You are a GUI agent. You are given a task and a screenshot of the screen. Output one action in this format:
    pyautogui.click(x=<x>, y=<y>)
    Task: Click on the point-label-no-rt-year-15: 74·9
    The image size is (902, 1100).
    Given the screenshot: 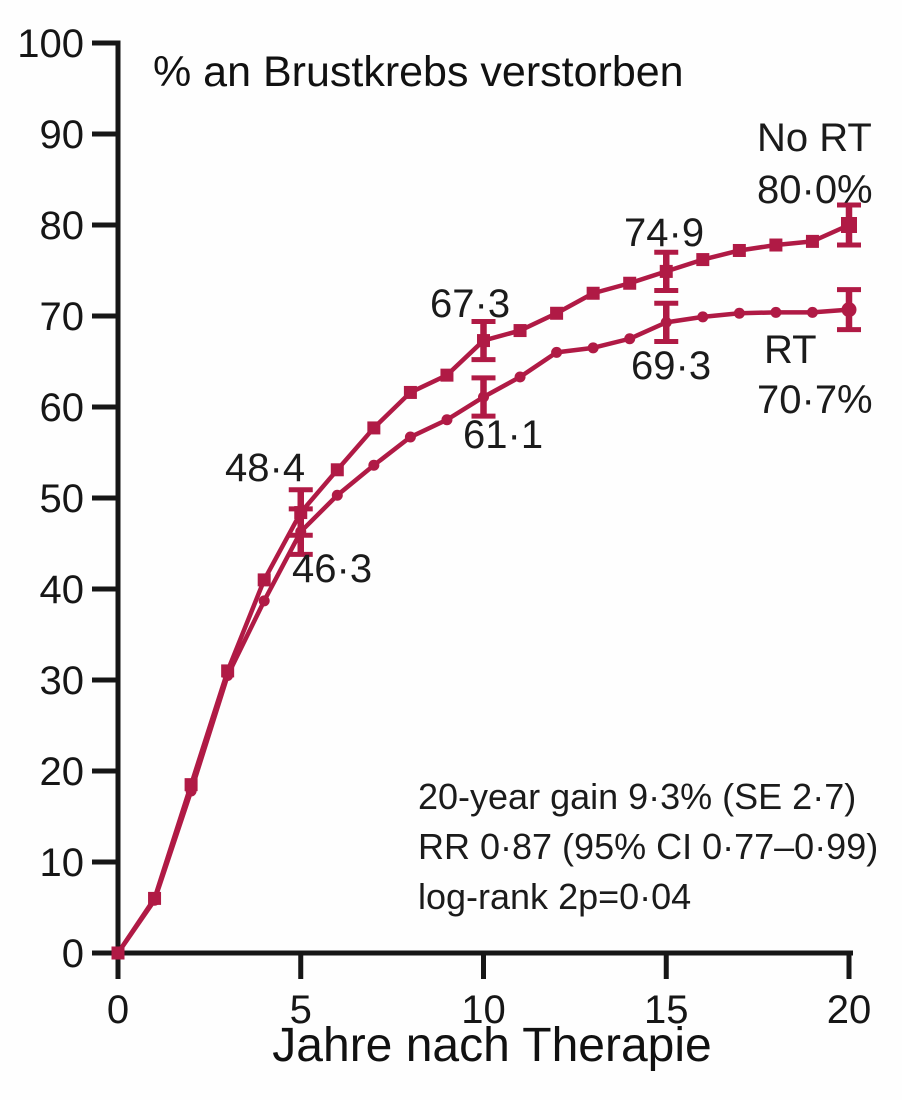 What is the action you would take?
    pyautogui.click(x=664, y=233)
    